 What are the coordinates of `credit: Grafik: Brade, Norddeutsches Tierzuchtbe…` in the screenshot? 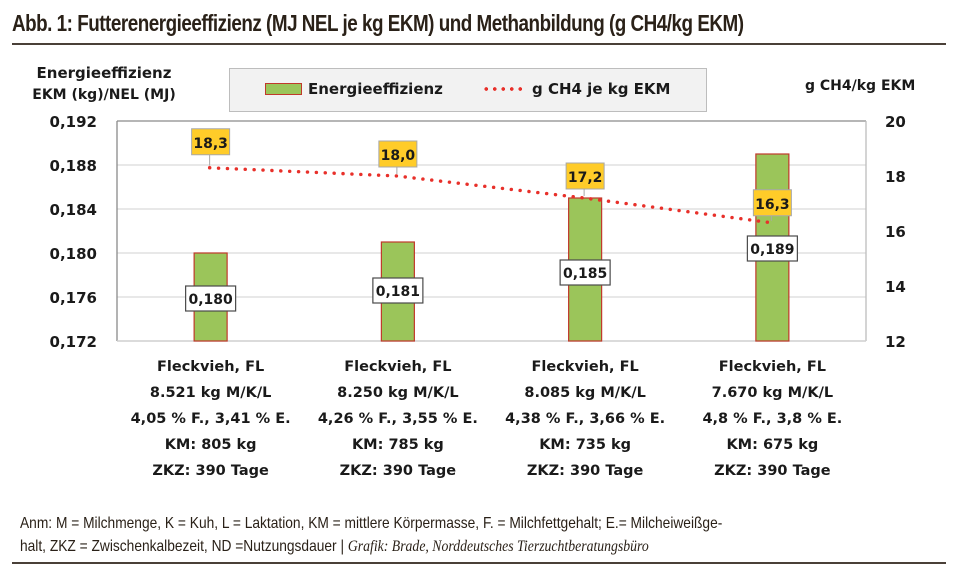 It's located at (498, 546).